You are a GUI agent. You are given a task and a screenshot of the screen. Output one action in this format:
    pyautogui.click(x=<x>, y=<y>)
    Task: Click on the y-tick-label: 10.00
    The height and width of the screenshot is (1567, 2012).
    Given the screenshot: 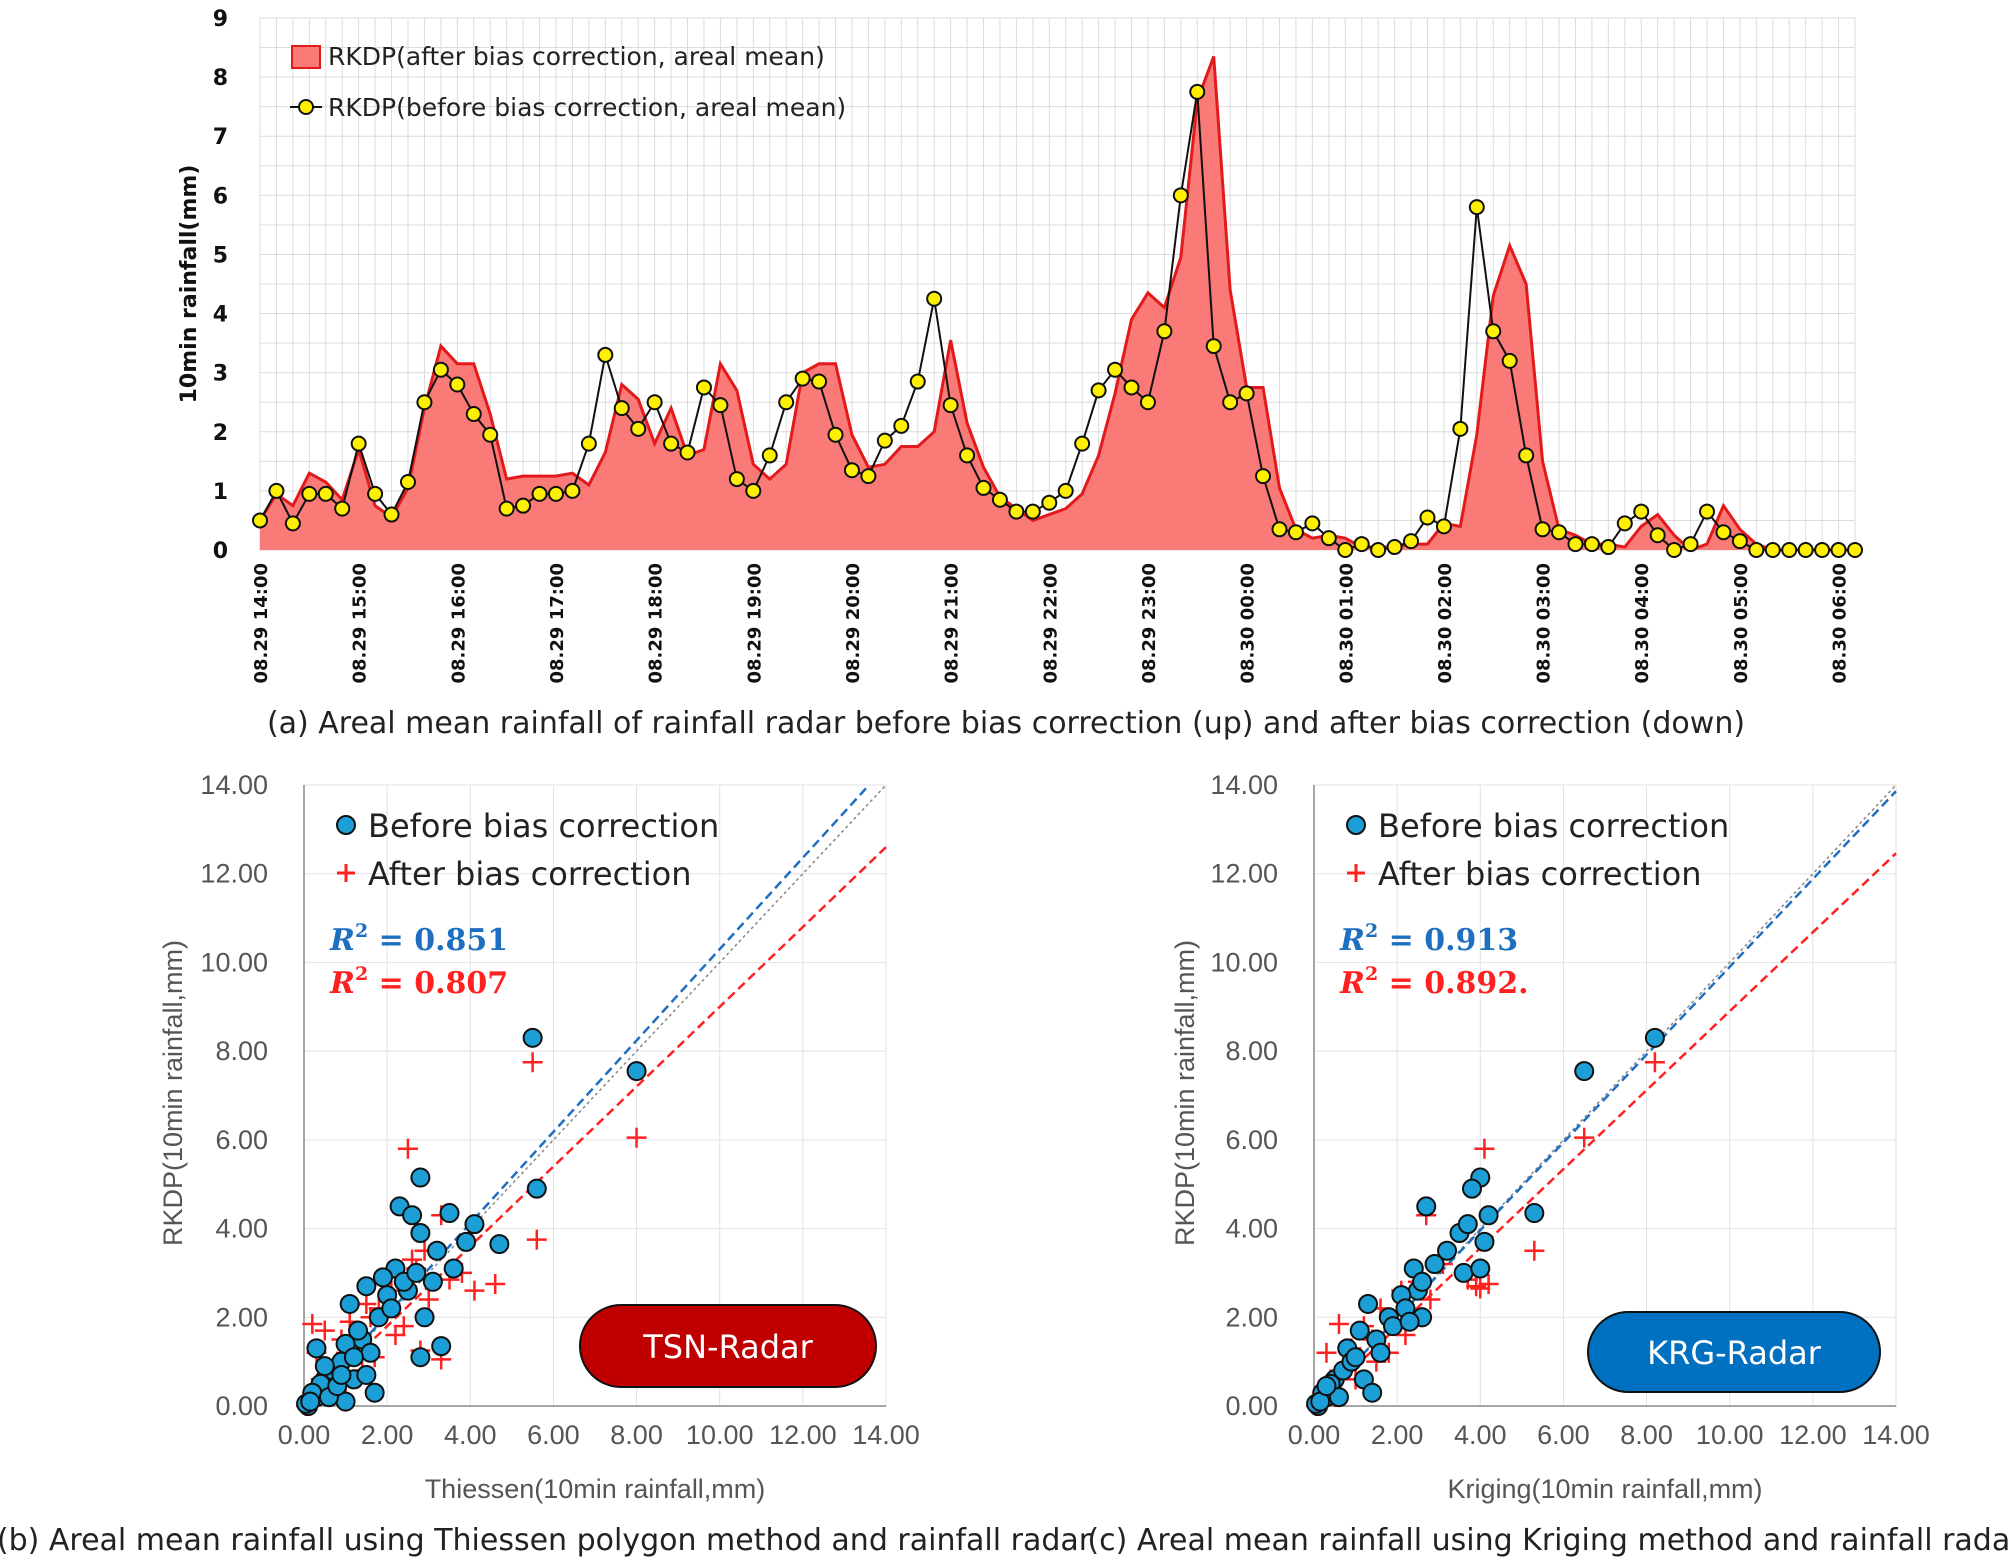 What is the action you would take?
    pyautogui.click(x=1244, y=962)
    